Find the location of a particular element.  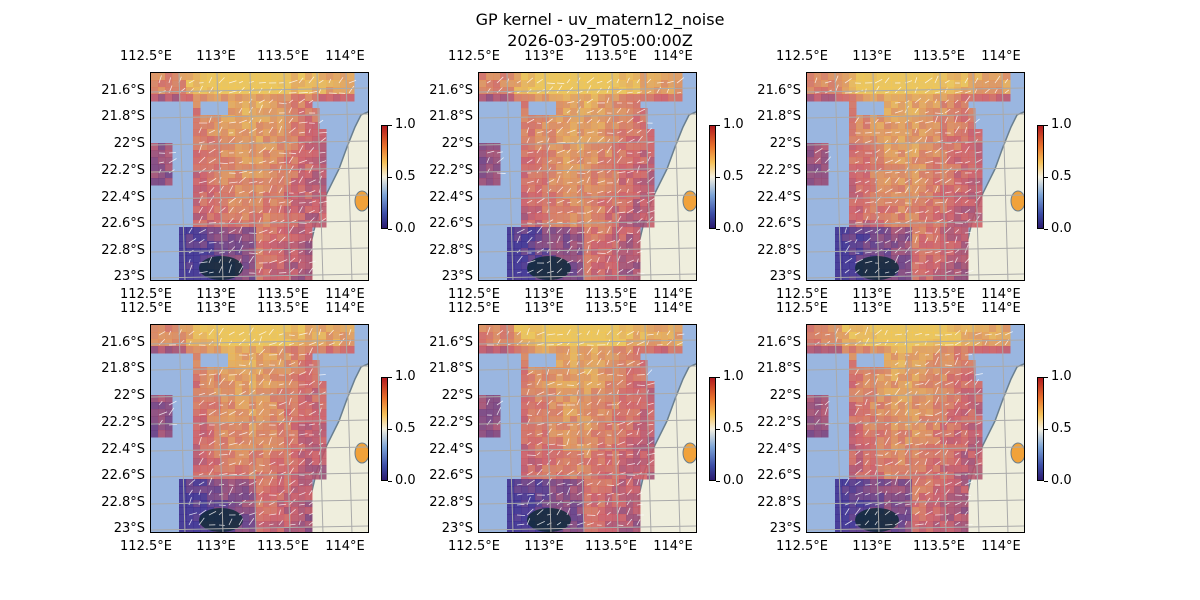

field-heatmap is located at coordinates (259, 428).